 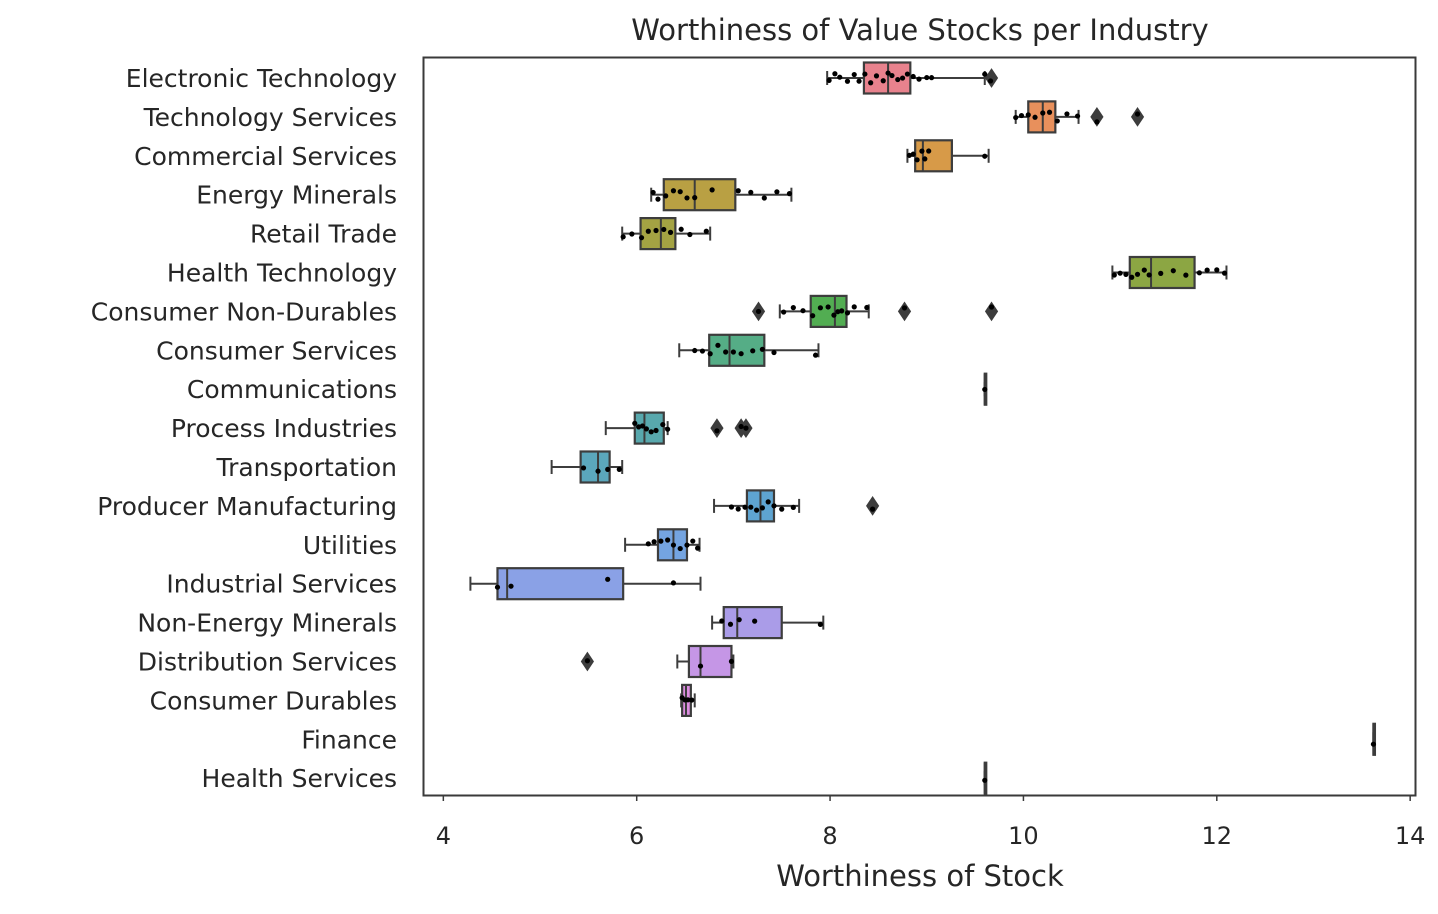 I want to click on category-label: Energy Minerals, so click(x=296, y=195).